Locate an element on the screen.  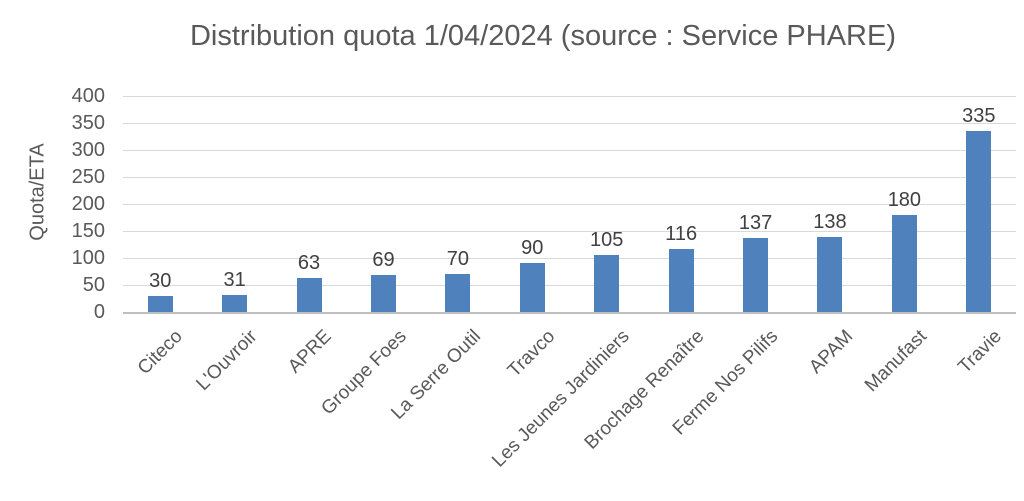
x-axis-category-label: Travie is located at coordinates (979, 352).